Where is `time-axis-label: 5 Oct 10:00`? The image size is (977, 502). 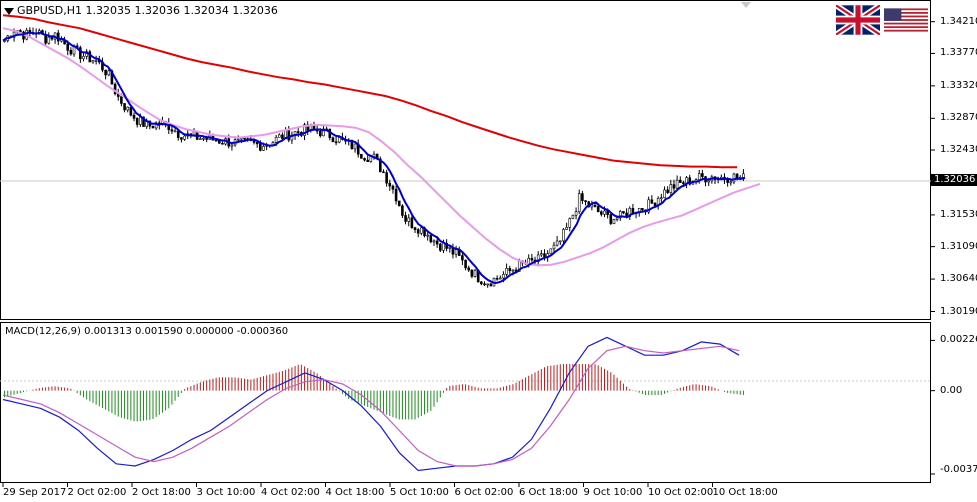 time-axis-label: 5 Oct 10:00 is located at coordinates (419, 492).